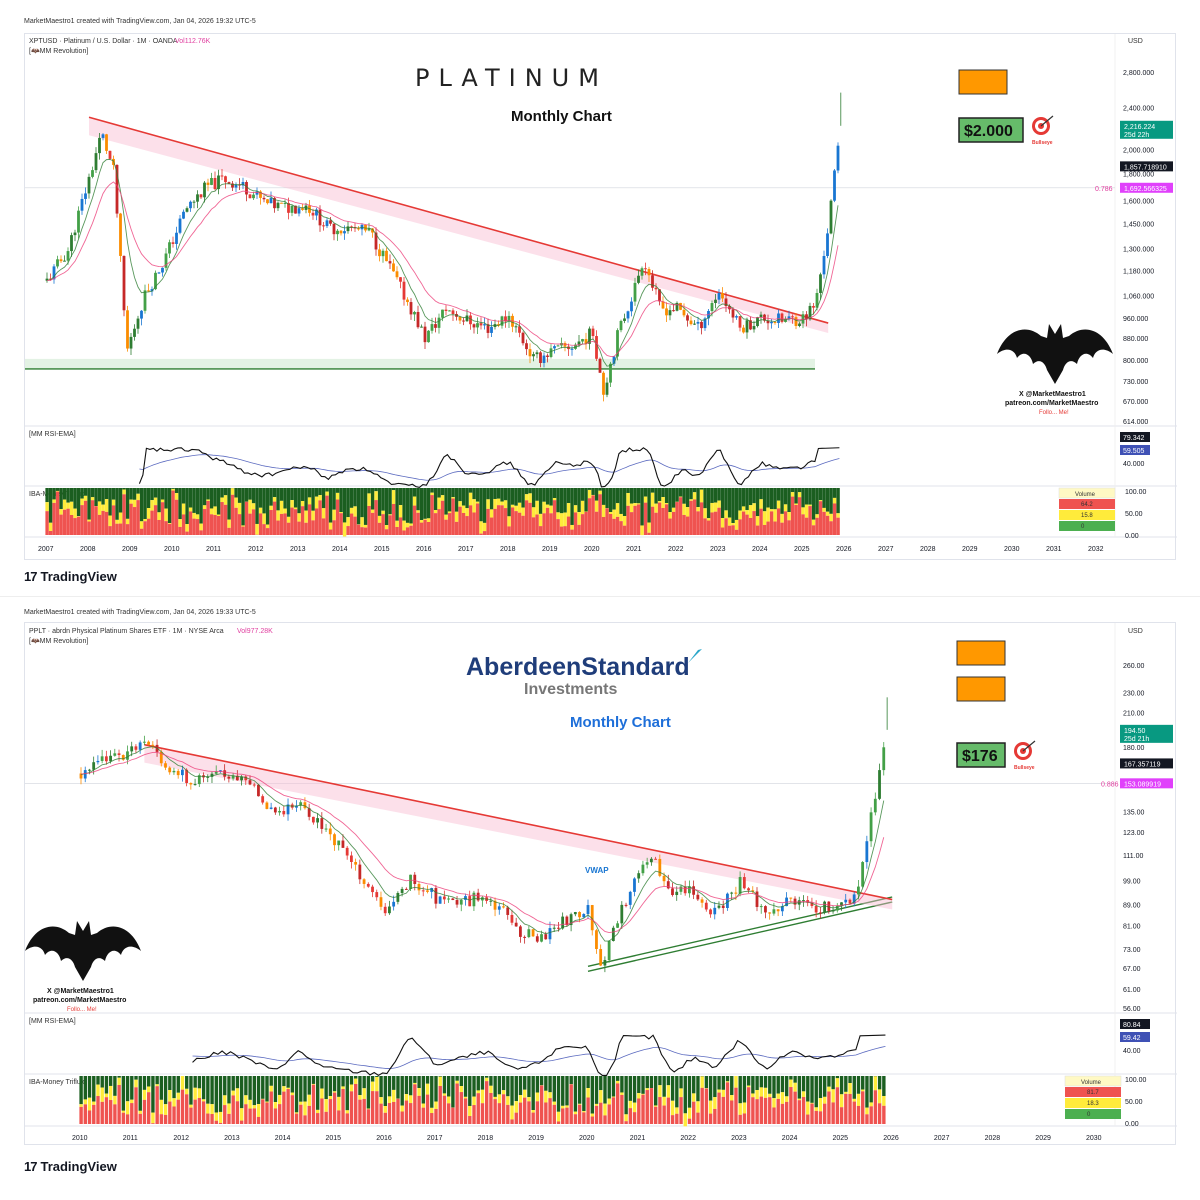 The image size is (1200, 1200). I want to click on price-tick: 2,000.000, so click(1138, 150).